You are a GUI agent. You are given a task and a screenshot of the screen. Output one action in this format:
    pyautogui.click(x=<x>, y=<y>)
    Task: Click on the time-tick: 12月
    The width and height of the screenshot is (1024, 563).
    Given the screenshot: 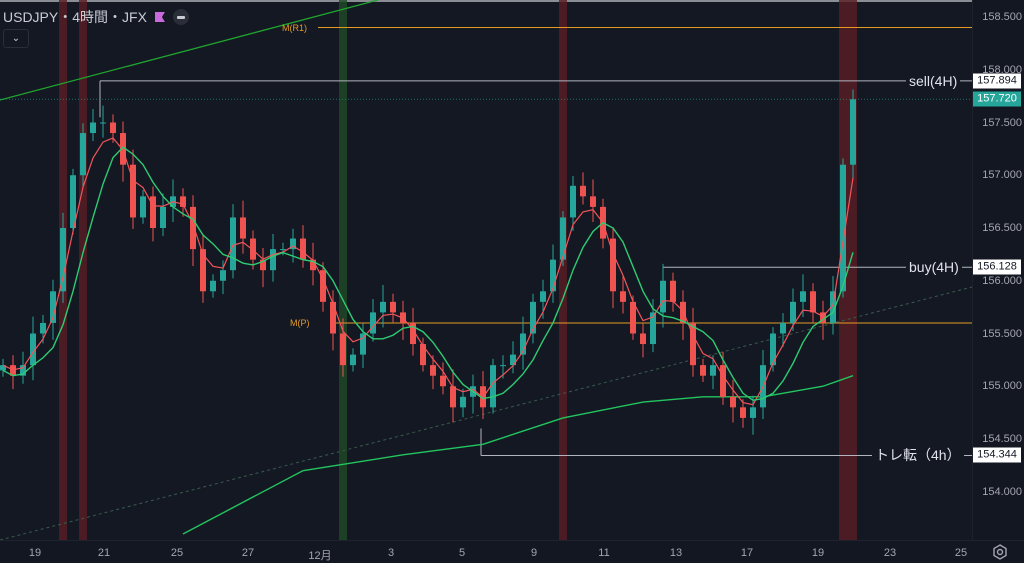 What is the action you would take?
    pyautogui.click(x=320, y=556)
    